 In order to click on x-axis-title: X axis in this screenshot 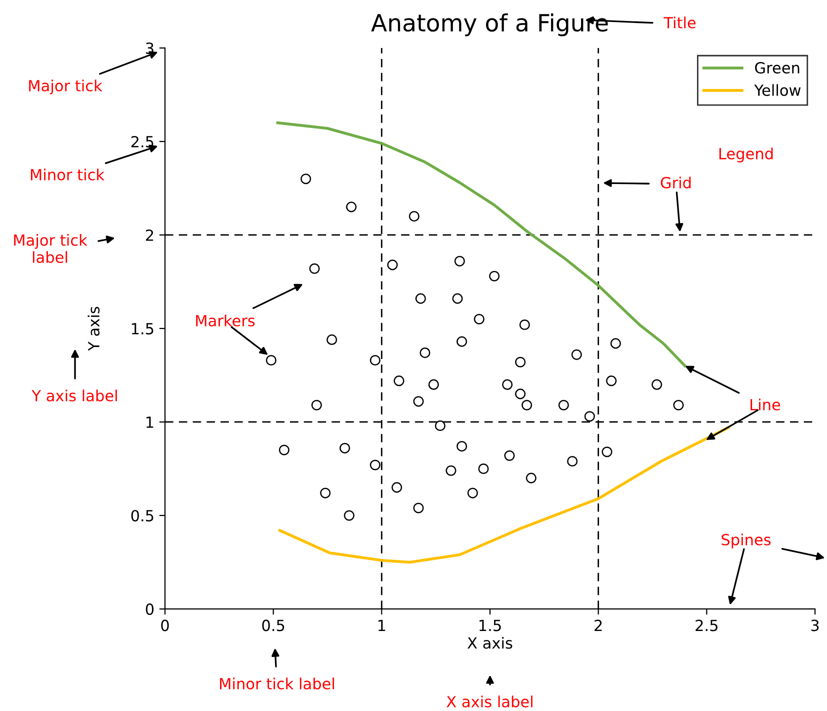, I will do `click(489, 642)`.